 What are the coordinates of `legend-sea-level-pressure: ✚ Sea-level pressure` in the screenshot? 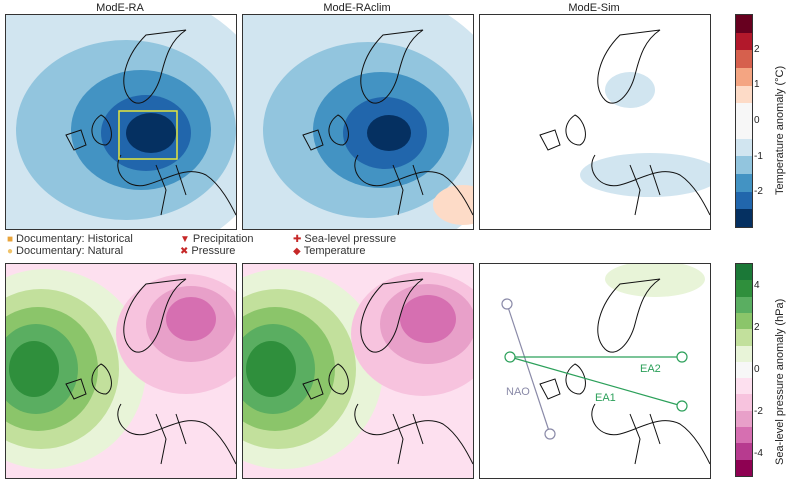 It's located at (345, 239).